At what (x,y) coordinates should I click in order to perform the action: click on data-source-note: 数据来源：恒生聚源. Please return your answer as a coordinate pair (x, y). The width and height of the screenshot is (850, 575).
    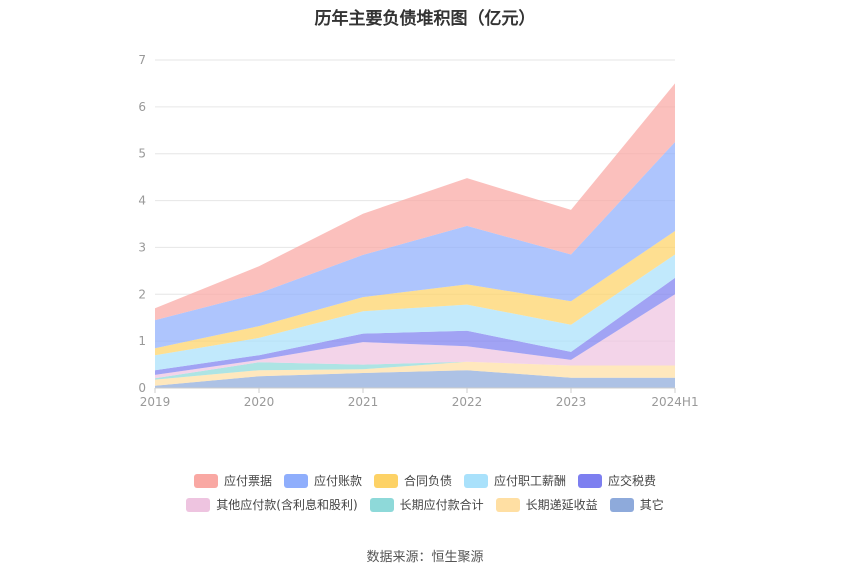
    Looking at the image, I should click on (425, 557).